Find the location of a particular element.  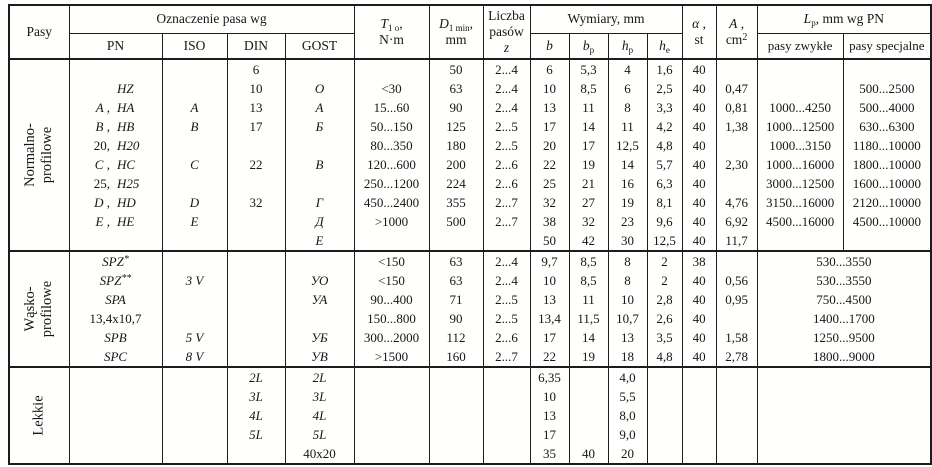

col-bp: 5,3 8,5 11 14 17 19 21 27 32 42 is located at coordinates (588, 155).